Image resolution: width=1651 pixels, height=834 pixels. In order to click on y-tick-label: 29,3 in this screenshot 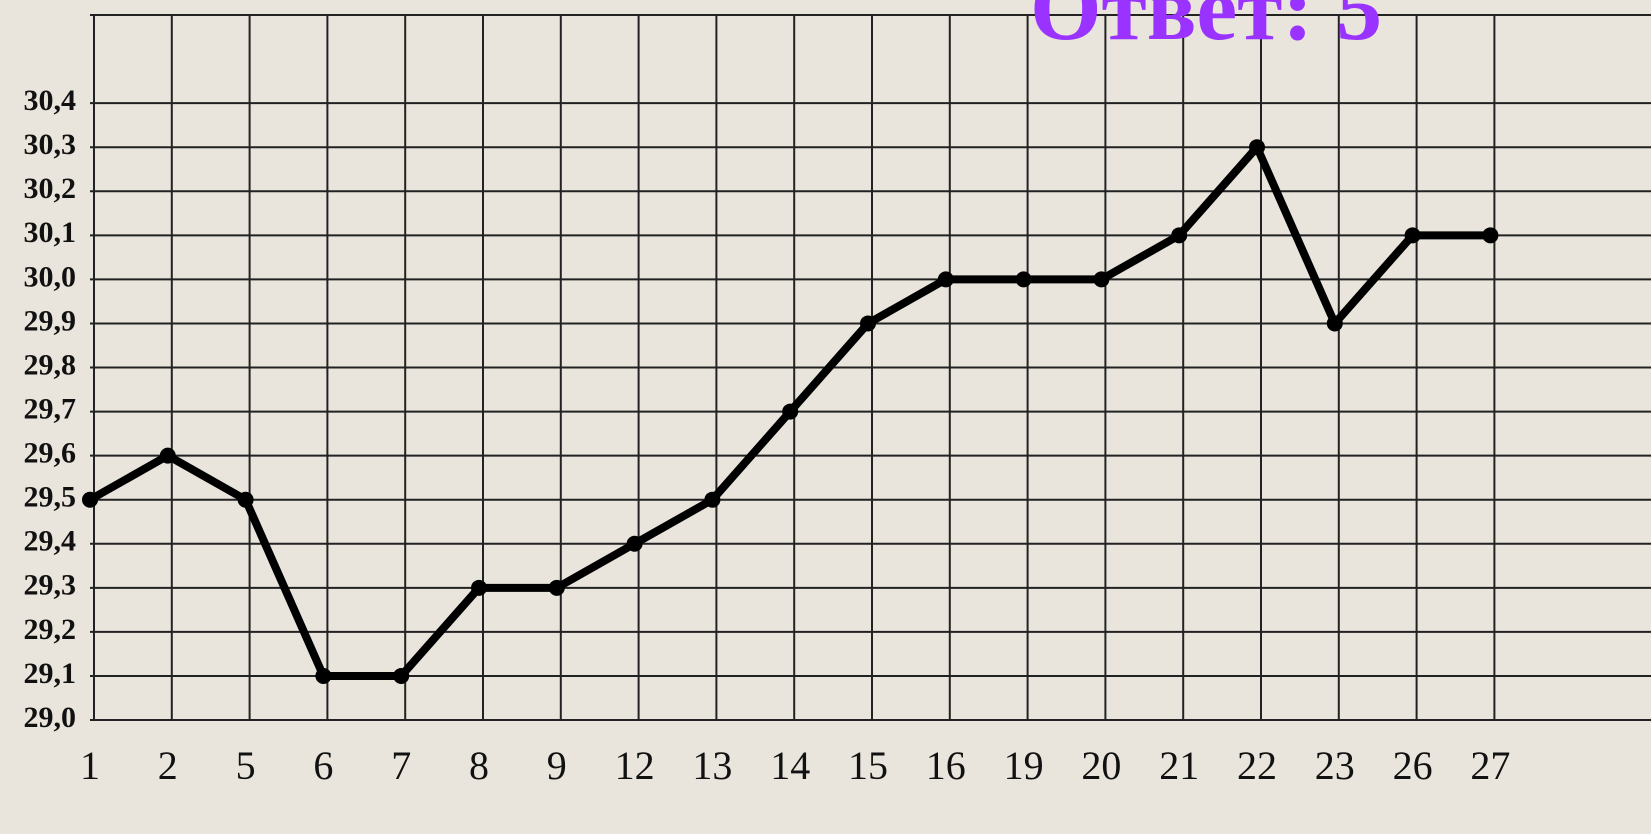, I will do `click(50, 585)`.